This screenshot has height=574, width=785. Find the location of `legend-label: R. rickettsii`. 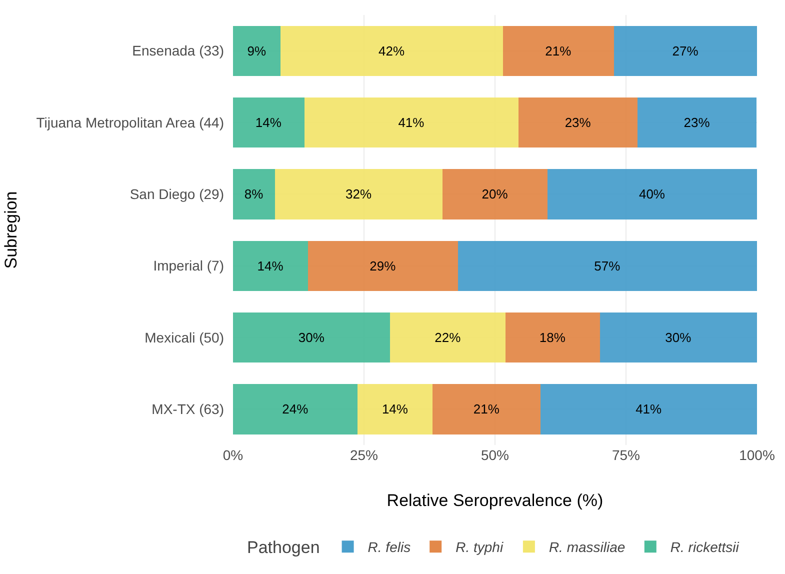

legend-label: R. rickettsii is located at coordinates (705, 547).